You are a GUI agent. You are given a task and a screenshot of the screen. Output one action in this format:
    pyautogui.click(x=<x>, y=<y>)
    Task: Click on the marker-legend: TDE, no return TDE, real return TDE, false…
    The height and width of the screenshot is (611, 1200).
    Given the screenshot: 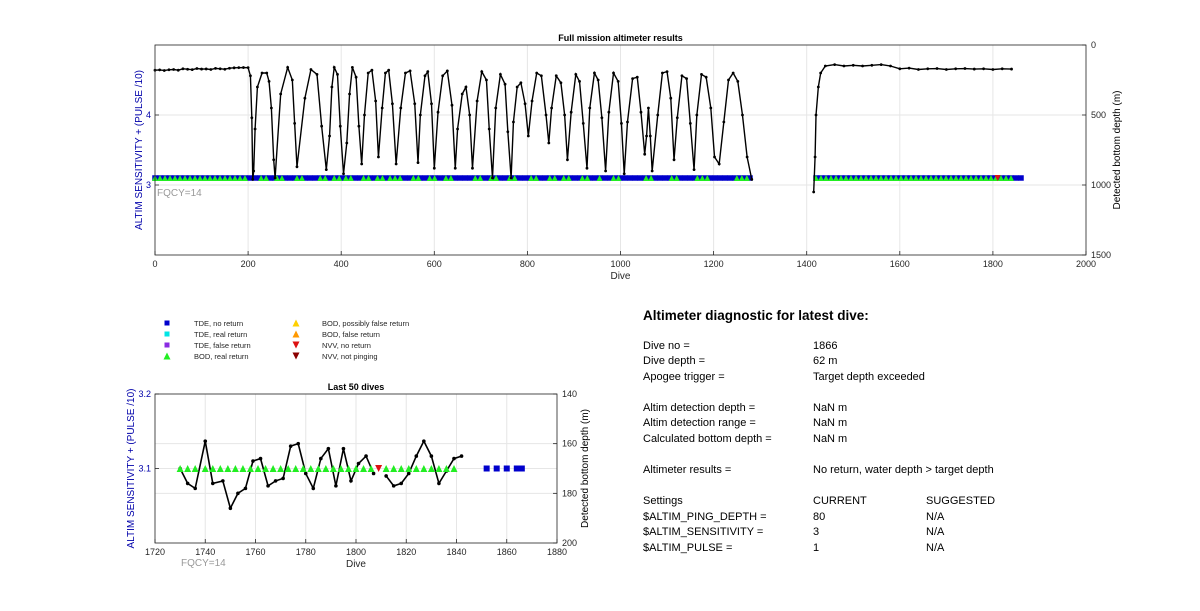 What is the action you would take?
    pyautogui.click(x=286, y=340)
    